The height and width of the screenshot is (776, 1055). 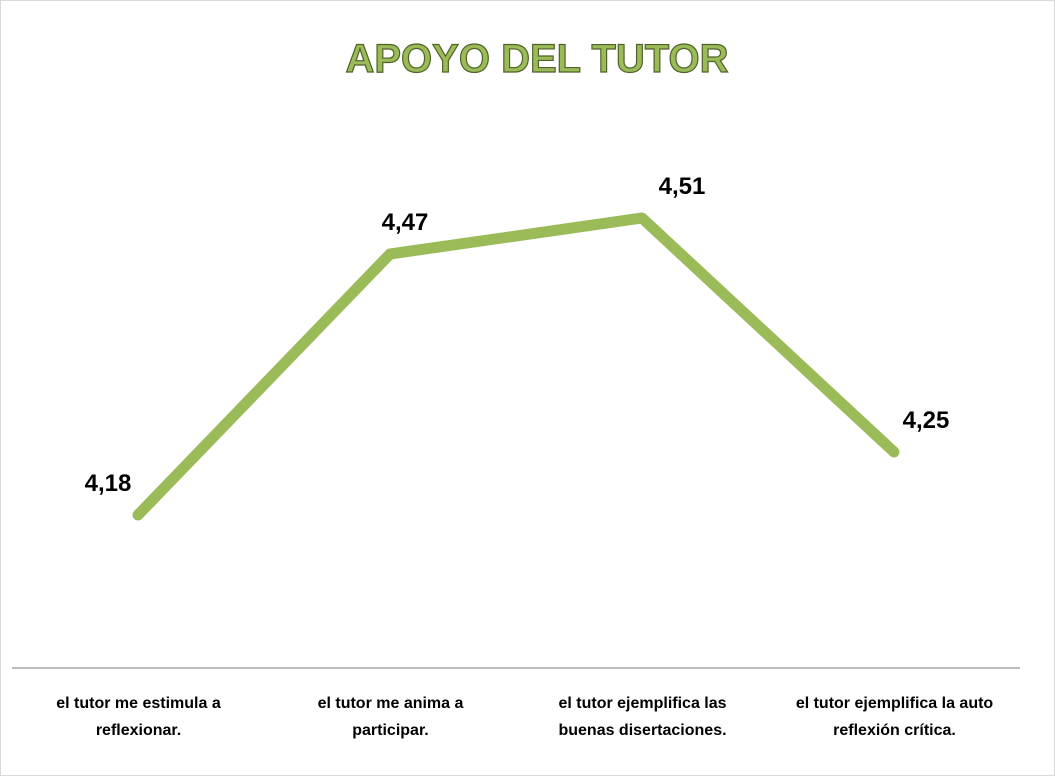 I want to click on data-label: 4,51, so click(x=682, y=186).